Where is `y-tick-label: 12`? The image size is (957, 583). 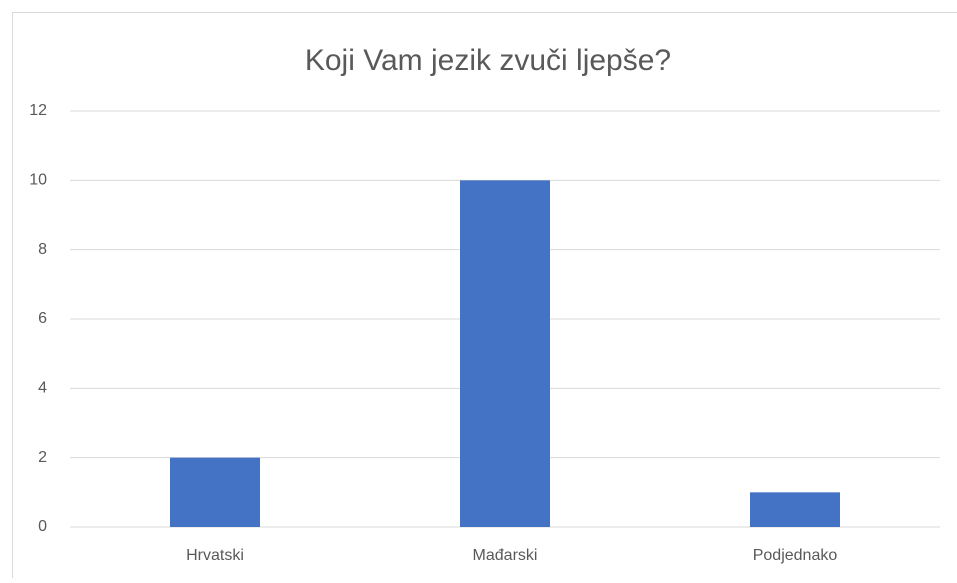
y-tick-label: 12 is located at coordinates (38, 110).